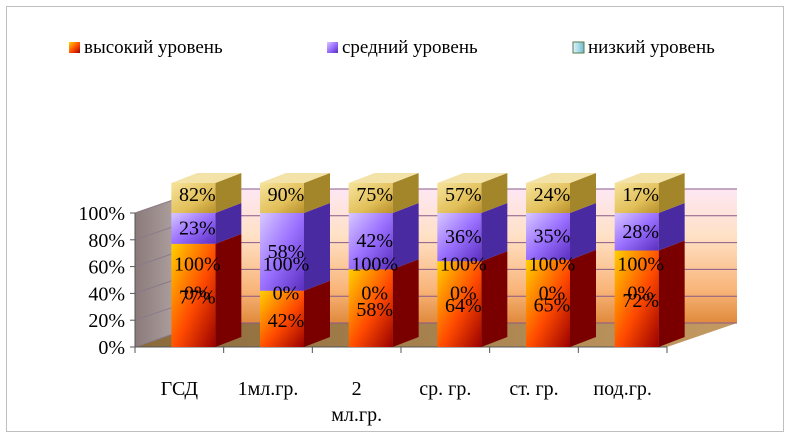 The width and height of the screenshot is (790, 438). I want to click on data-label-top-3: 57%, so click(463, 195).